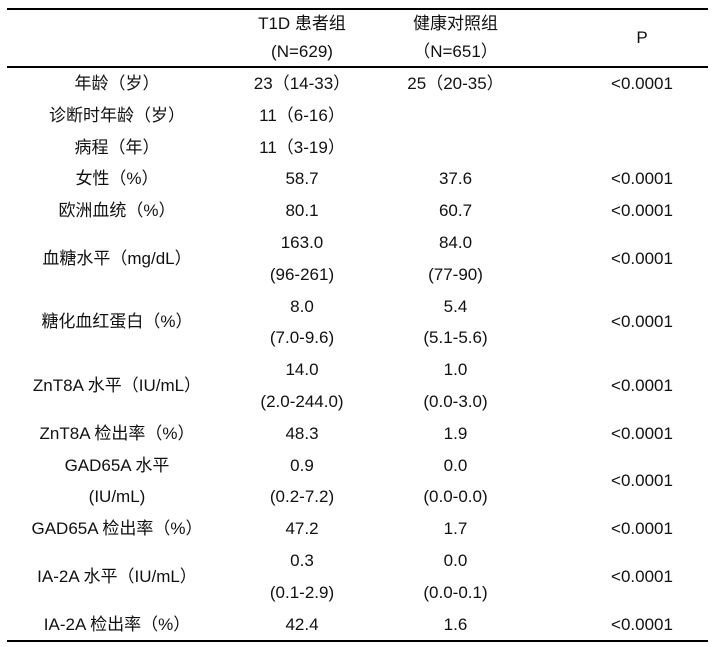 The height and width of the screenshot is (647, 715). I want to click on control-value-range: (0.0-0.1), so click(455, 592).